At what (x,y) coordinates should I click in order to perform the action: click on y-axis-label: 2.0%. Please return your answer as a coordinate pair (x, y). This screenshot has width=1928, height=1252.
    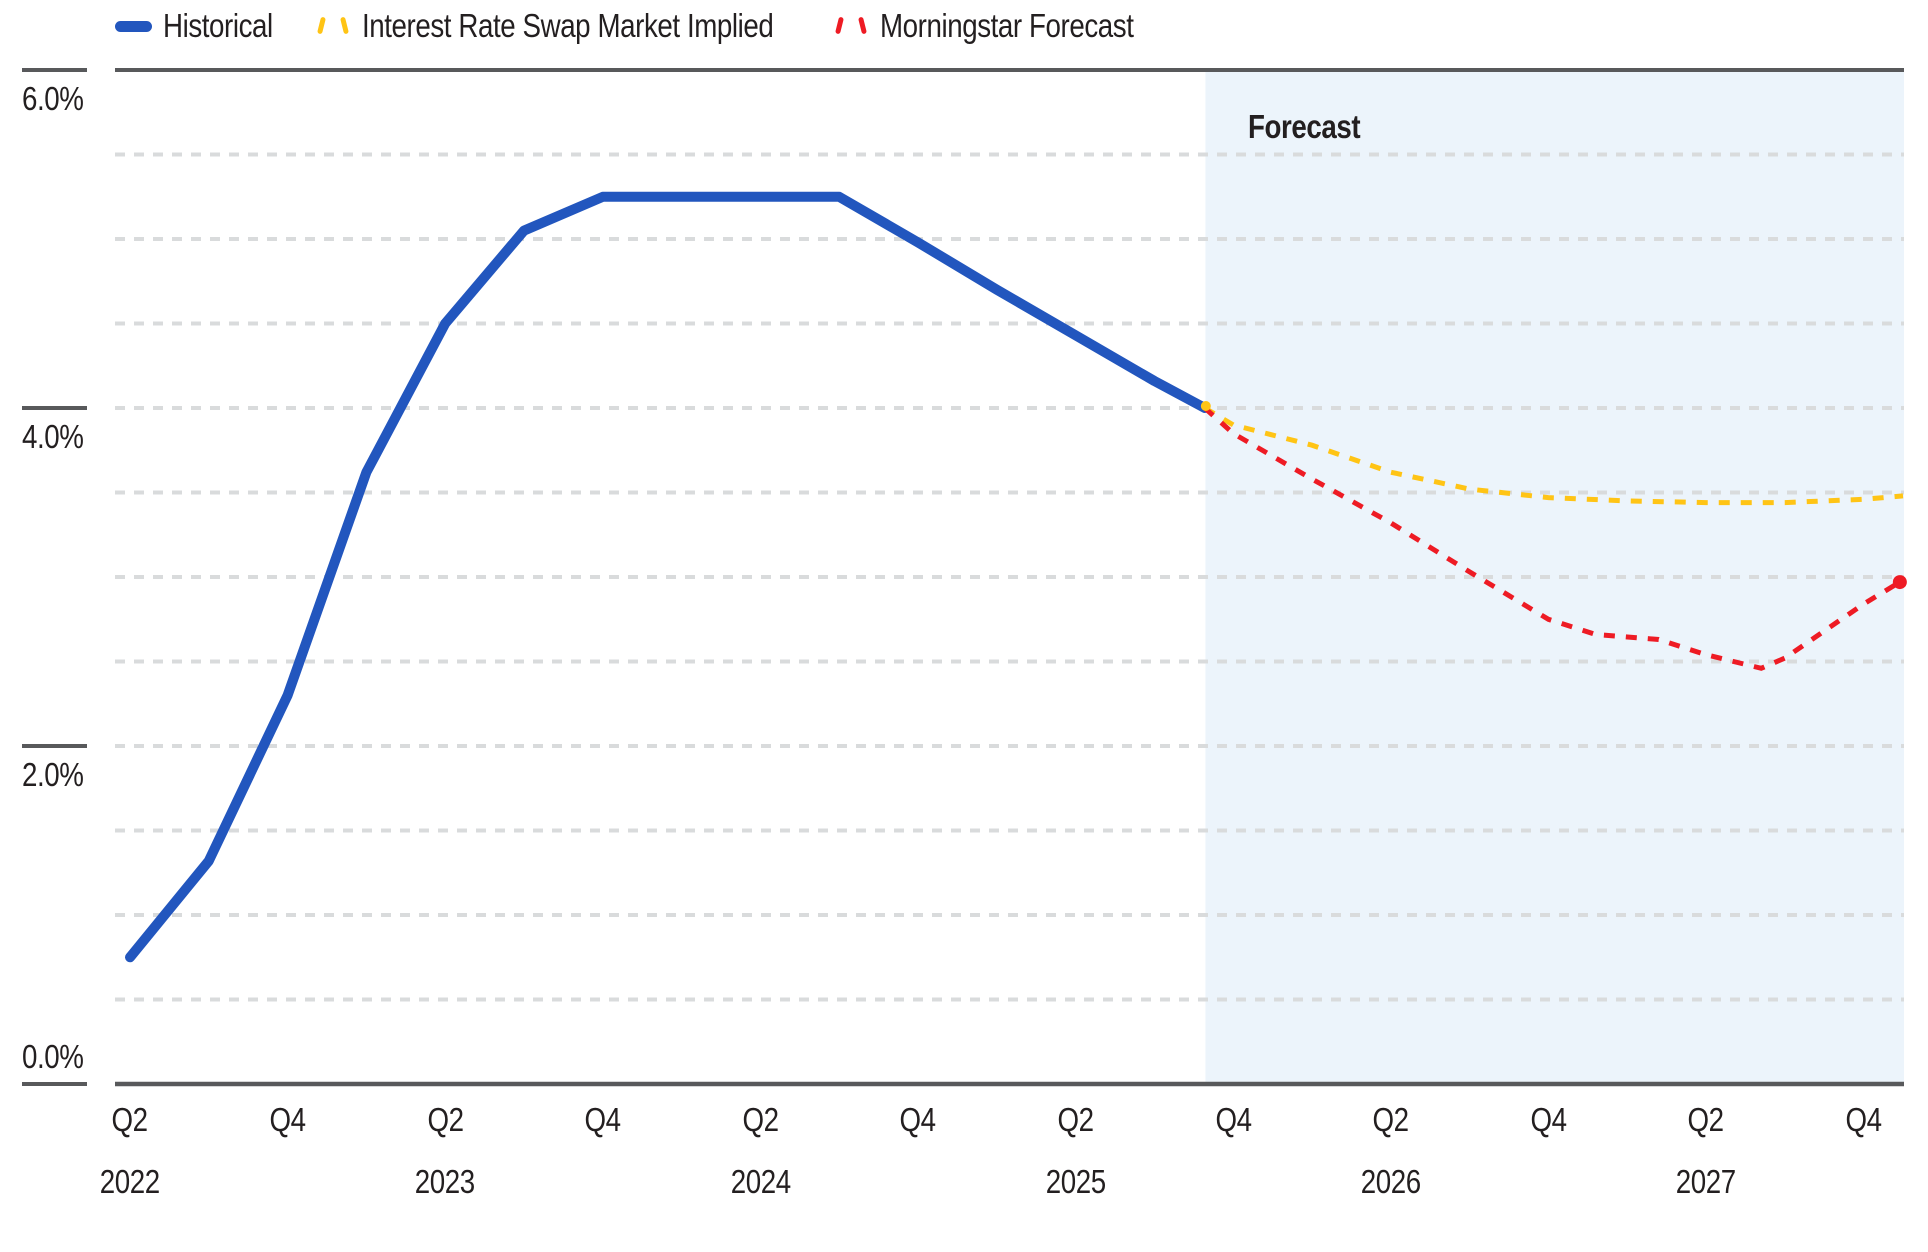
    Looking at the image, I should click on (53, 774).